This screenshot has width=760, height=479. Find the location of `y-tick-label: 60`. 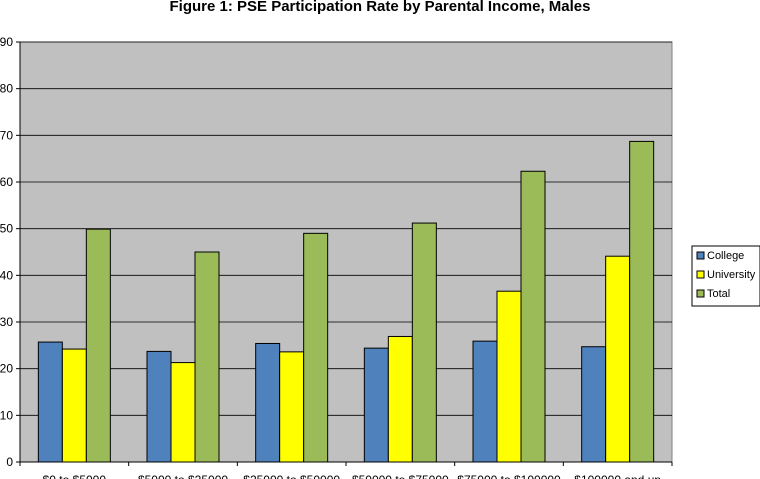

y-tick-label: 60 is located at coordinates (6, 182).